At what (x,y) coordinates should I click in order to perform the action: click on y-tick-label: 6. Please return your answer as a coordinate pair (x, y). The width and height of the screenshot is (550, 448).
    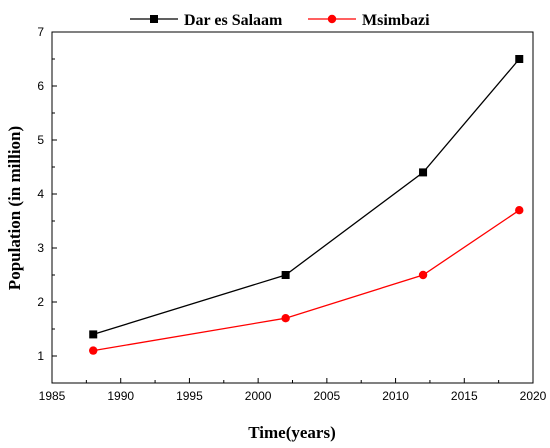
    Looking at the image, I should click on (40, 86).